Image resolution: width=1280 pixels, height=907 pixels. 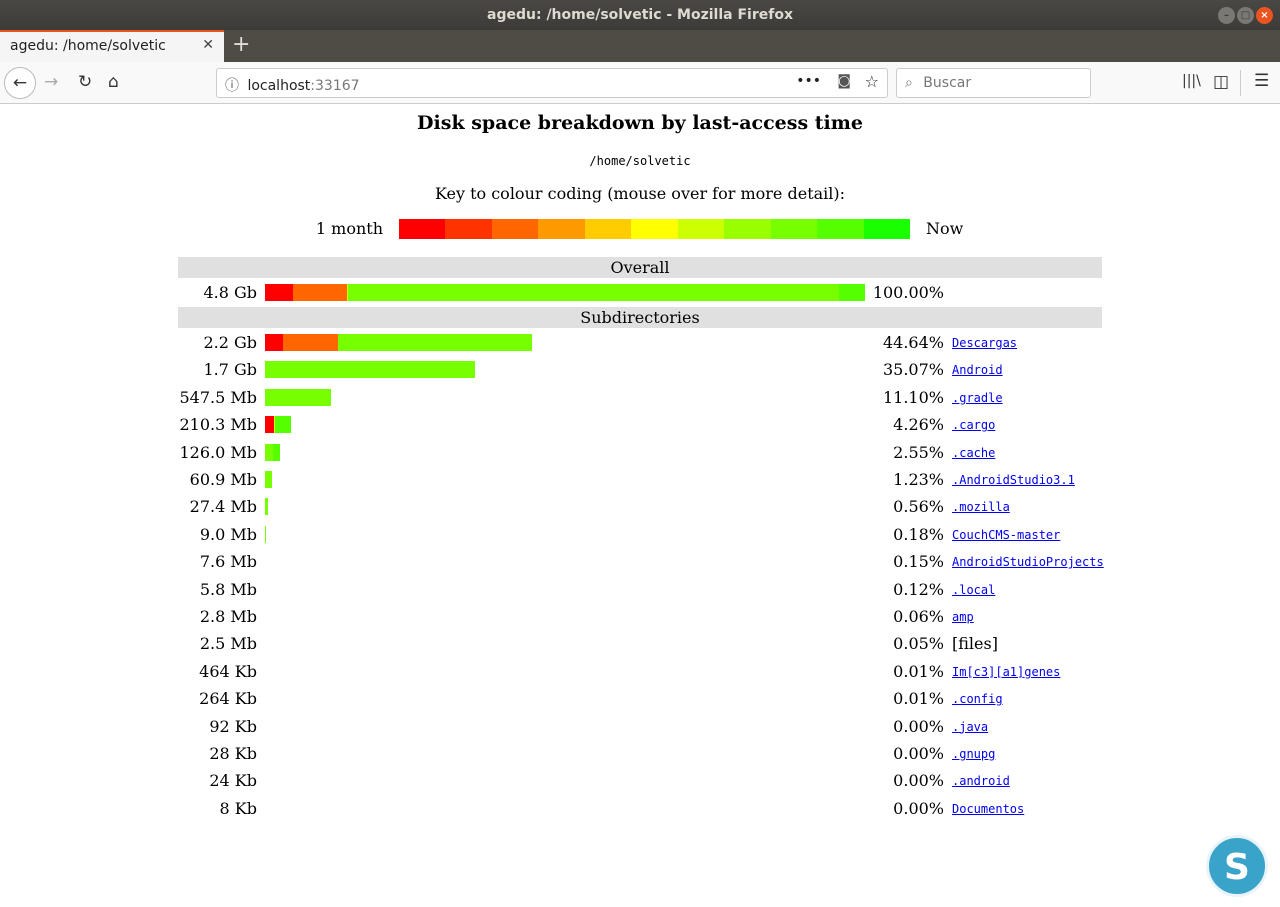 What do you see at coordinates (233, 726) in the screenshot?
I see `row-size: 92 Kb` at bounding box center [233, 726].